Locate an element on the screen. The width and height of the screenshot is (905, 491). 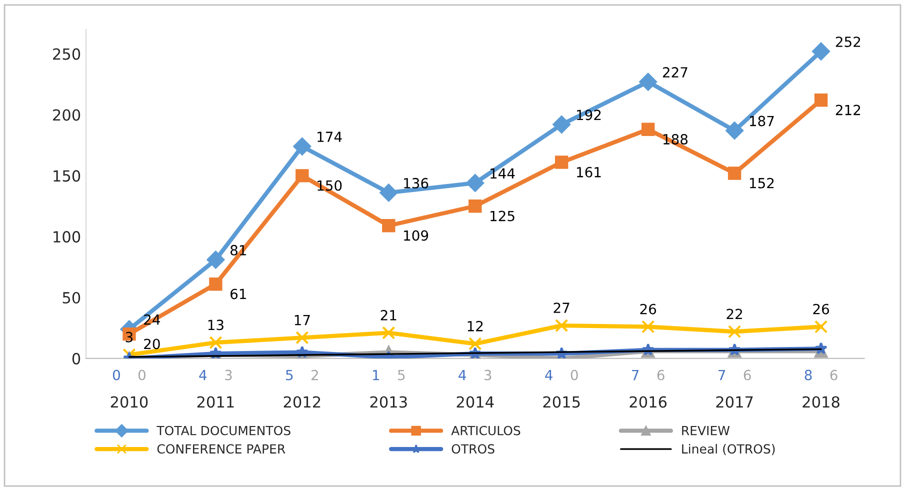
data-label: 2 is located at coordinates (315, 375).